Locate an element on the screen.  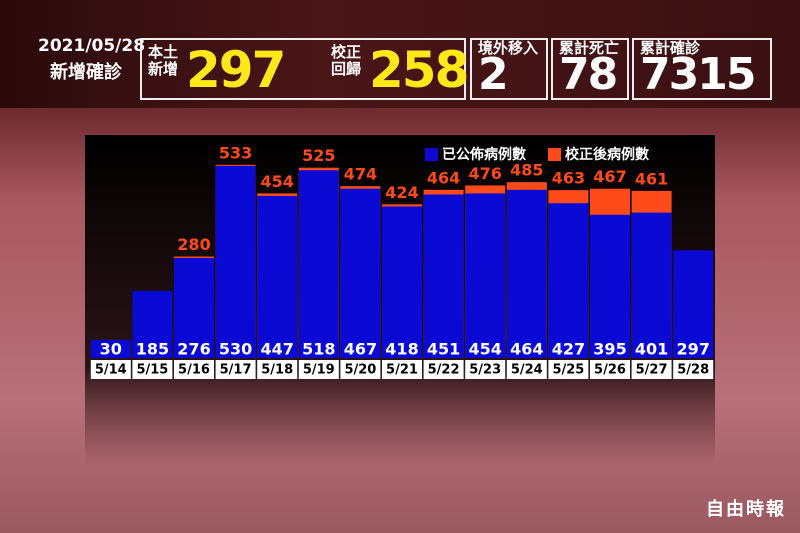
stat-box: 累計確診 7315 is located at coordinates (702, 69).